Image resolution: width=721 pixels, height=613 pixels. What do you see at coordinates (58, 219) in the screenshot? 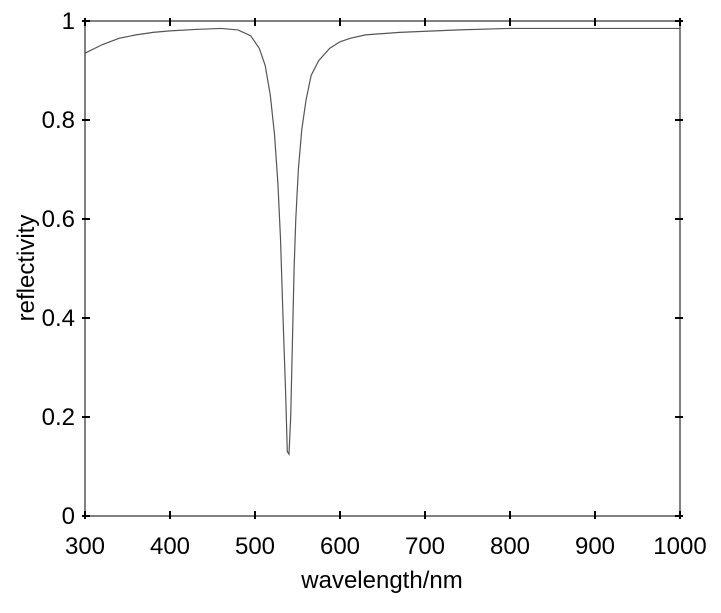
I see `y-tick-label: 0.6` at bounding box center [58, 219].